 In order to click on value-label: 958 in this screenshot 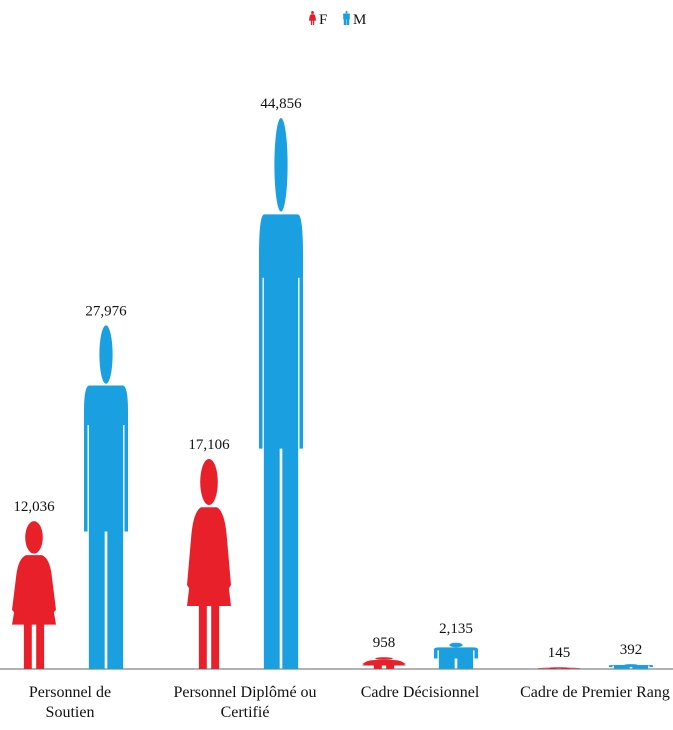, I will do `click(384, 643)`.